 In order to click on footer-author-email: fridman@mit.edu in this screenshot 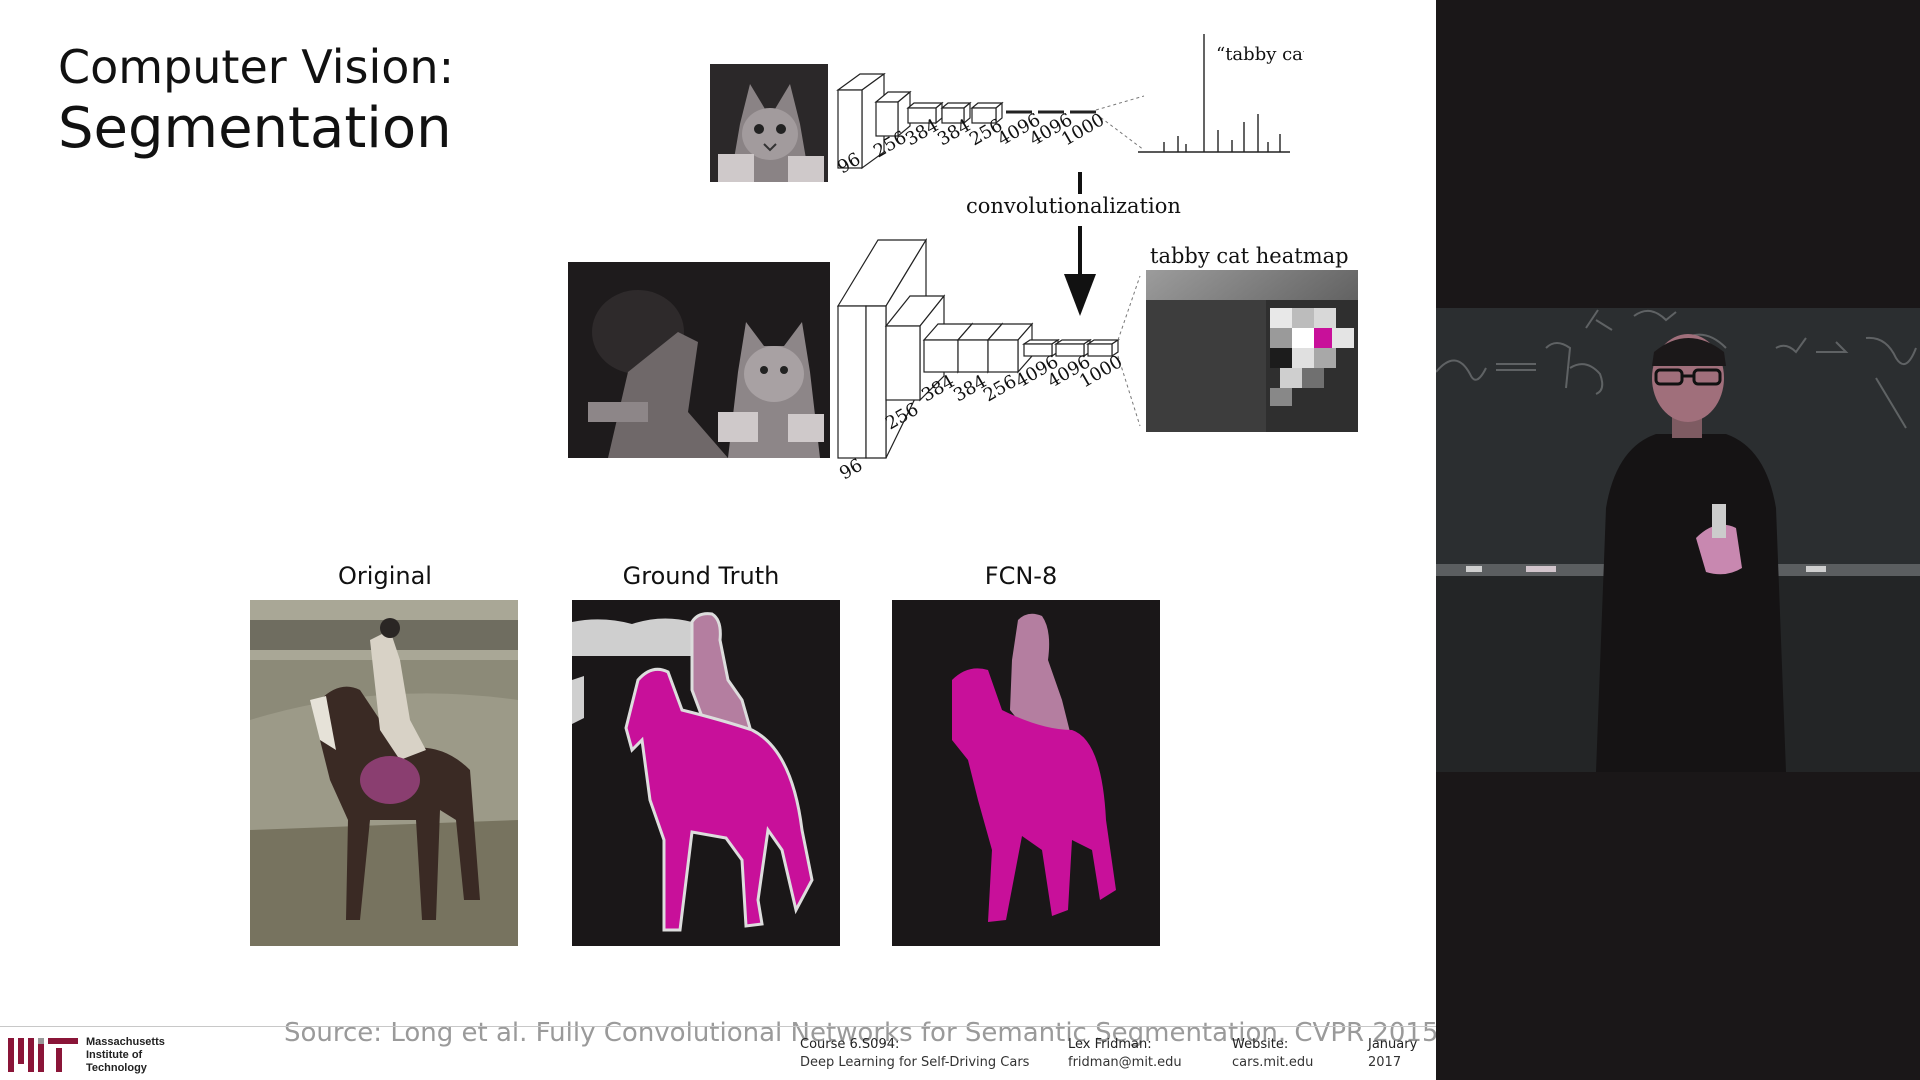, I will do `click(1125, 1062)`.